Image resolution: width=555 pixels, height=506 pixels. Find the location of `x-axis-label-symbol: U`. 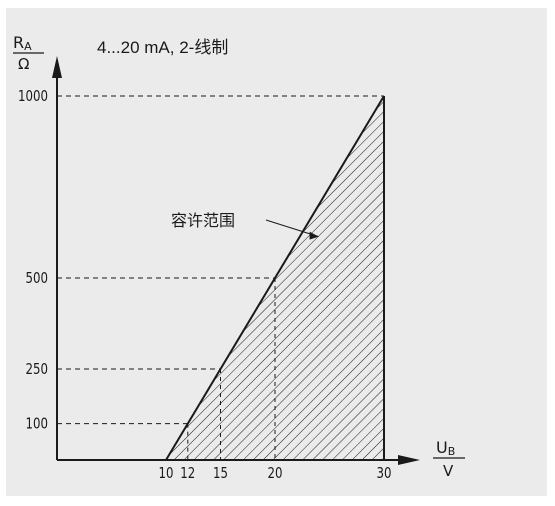

x-axis-label-symbol: U is located at coordinates (442, 447).